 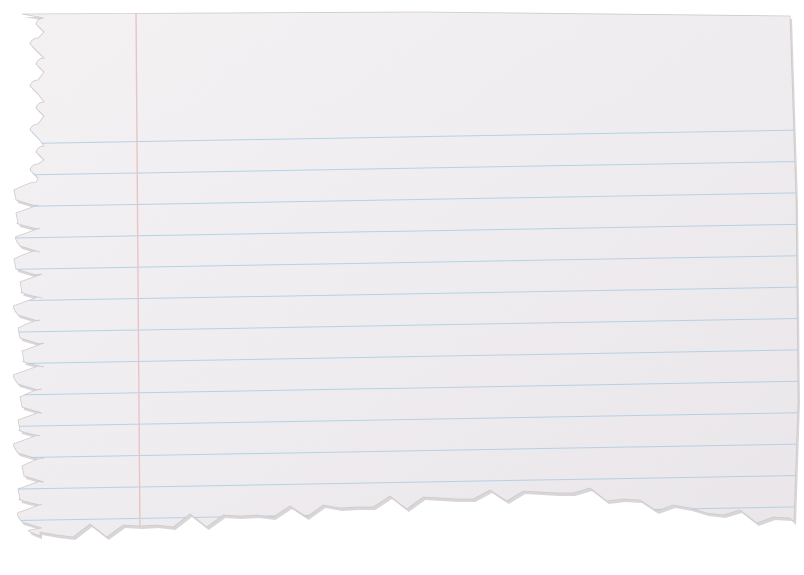 What do you see at coordinates (138, 274) in the screenshot?
I see `margin-line` at bounding box center [138, 274].